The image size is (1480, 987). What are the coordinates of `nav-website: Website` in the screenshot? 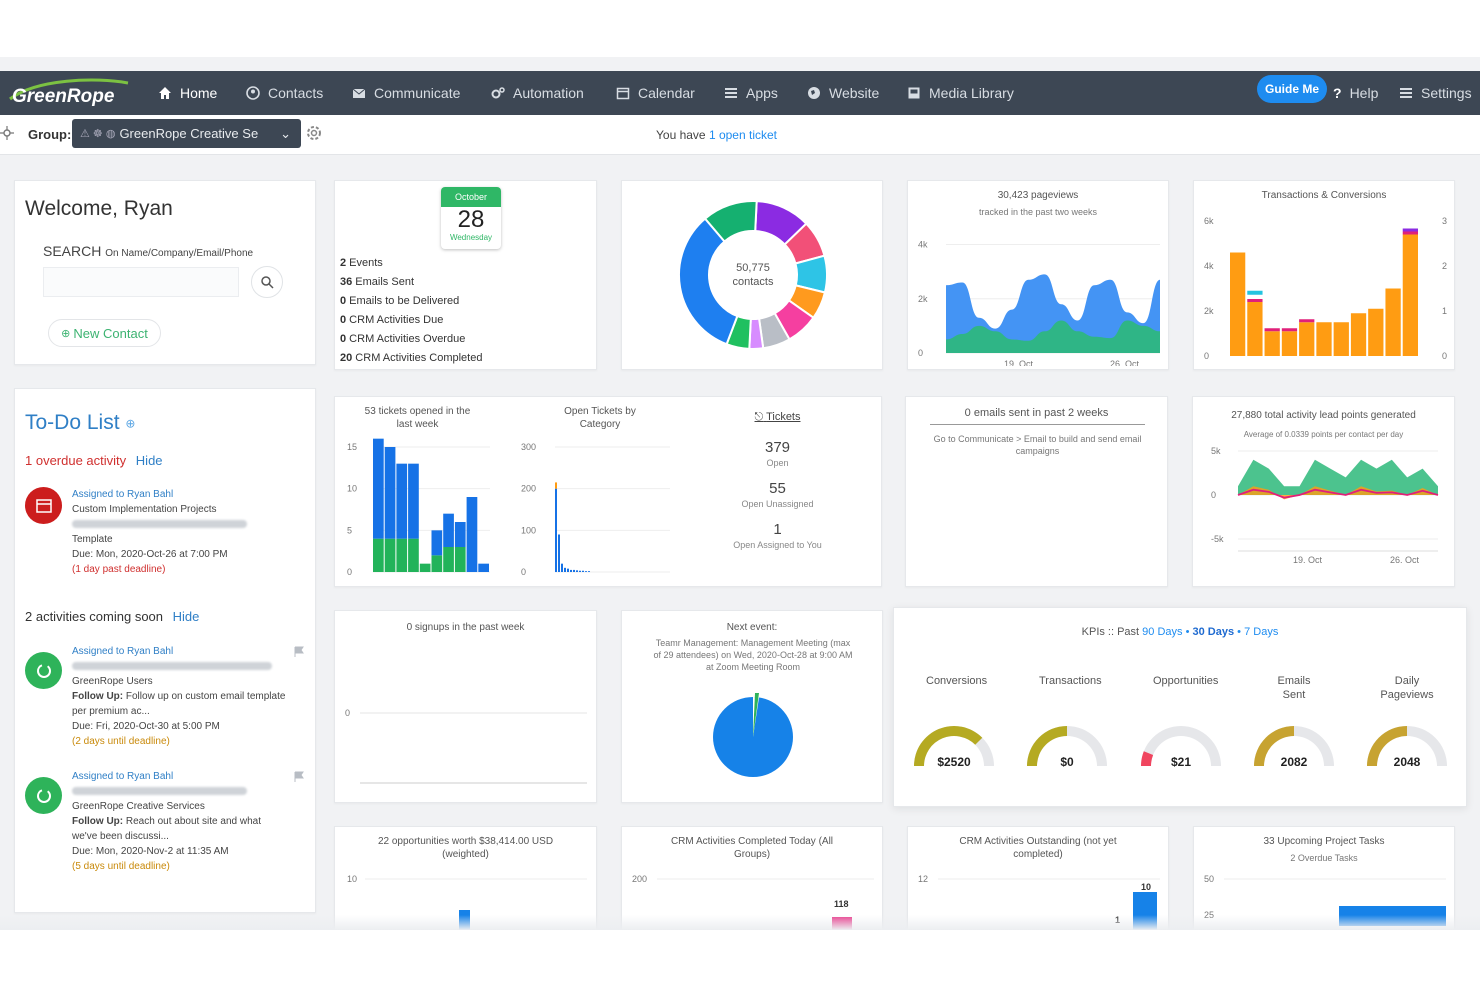 It's located at (843, 93).